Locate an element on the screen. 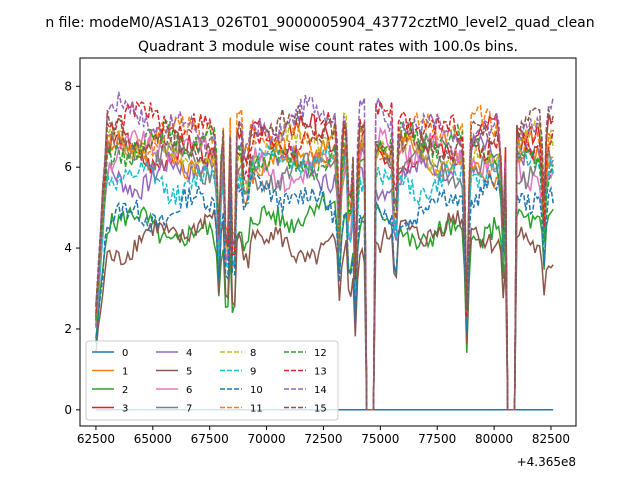 The image size is (640, 480). legend-label: 10 is located at coordinates (256, 390).